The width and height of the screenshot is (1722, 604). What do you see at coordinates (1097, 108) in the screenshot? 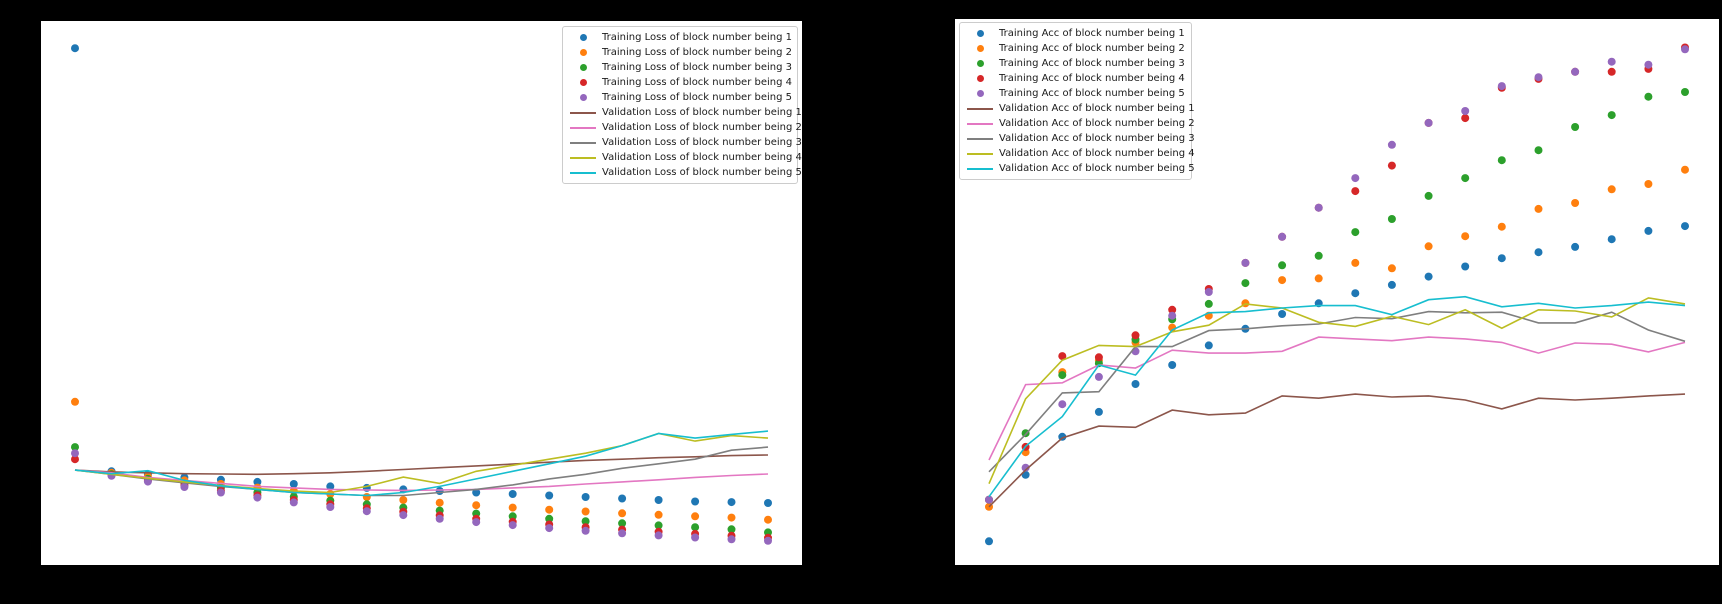
I see `legend-item-label: Validation Acc of block number being 1` at bounding box center [1097, 108].